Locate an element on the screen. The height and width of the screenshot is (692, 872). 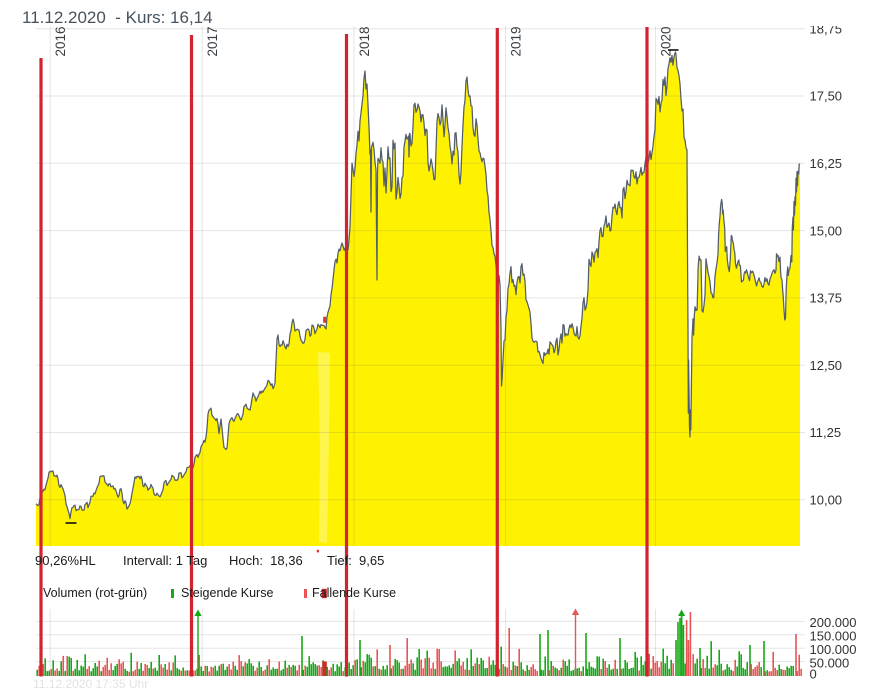
svg-text: 12,50 is located at coordinates (826, 365).